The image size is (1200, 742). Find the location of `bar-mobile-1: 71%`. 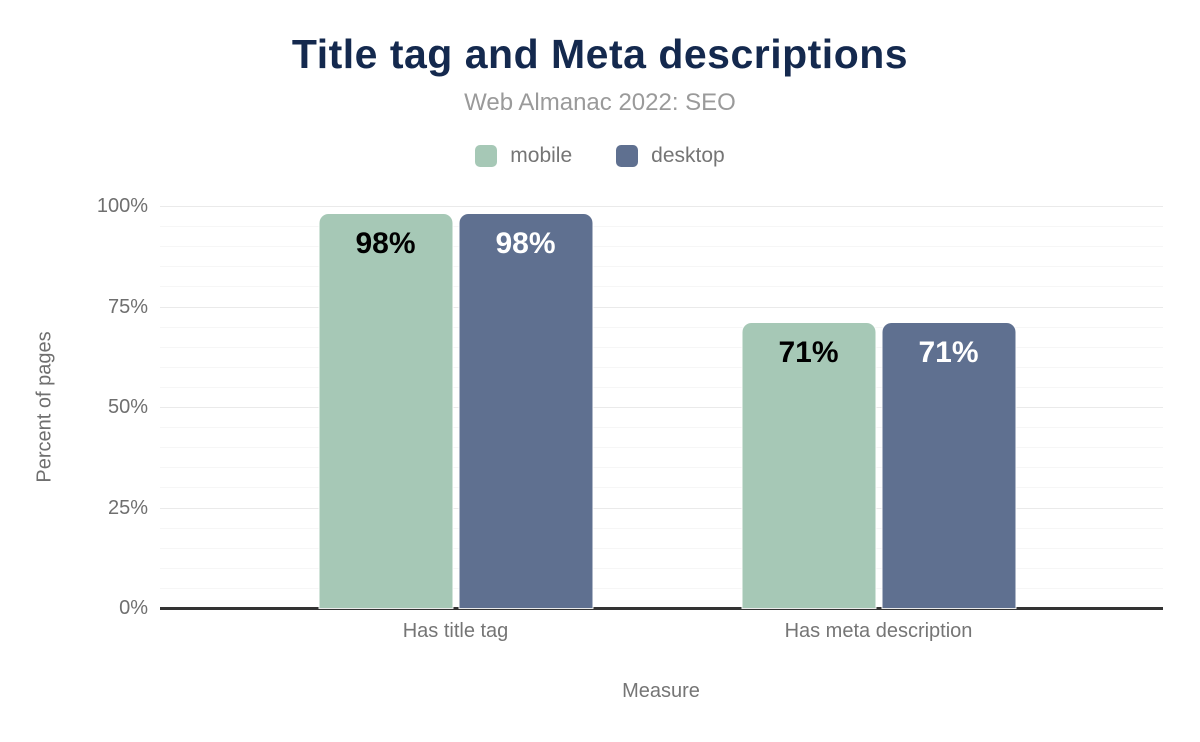

bar-mobile-1: 71% is located at coordinates (808, 465).